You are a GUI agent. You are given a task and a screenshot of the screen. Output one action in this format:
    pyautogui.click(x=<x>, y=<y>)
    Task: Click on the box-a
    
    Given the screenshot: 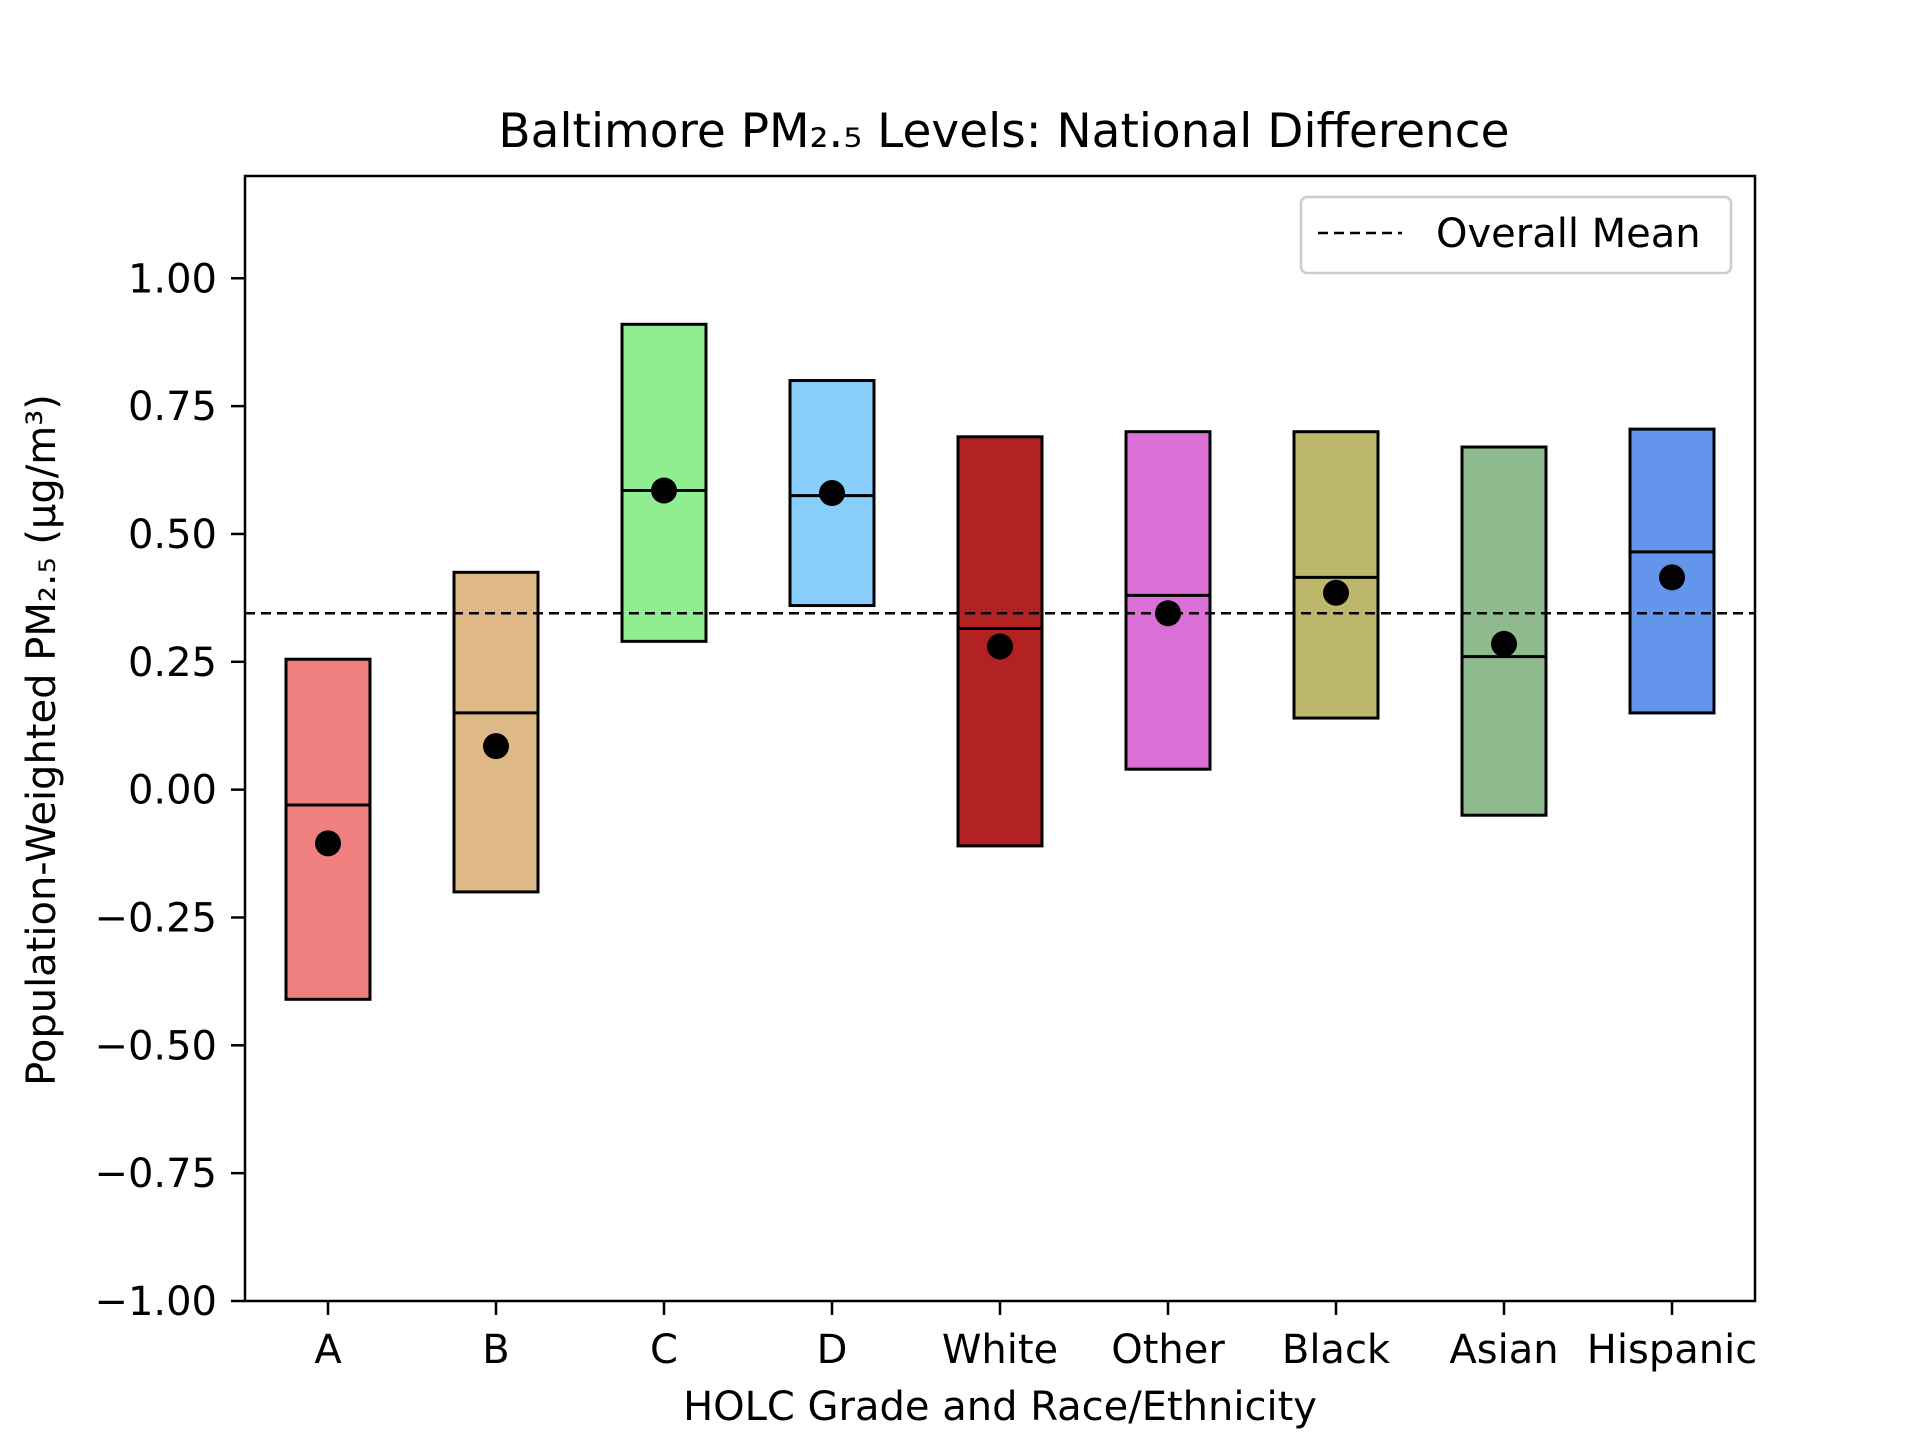 What is the action you would take?
    pyautogui.click(x=328, y=829)
    